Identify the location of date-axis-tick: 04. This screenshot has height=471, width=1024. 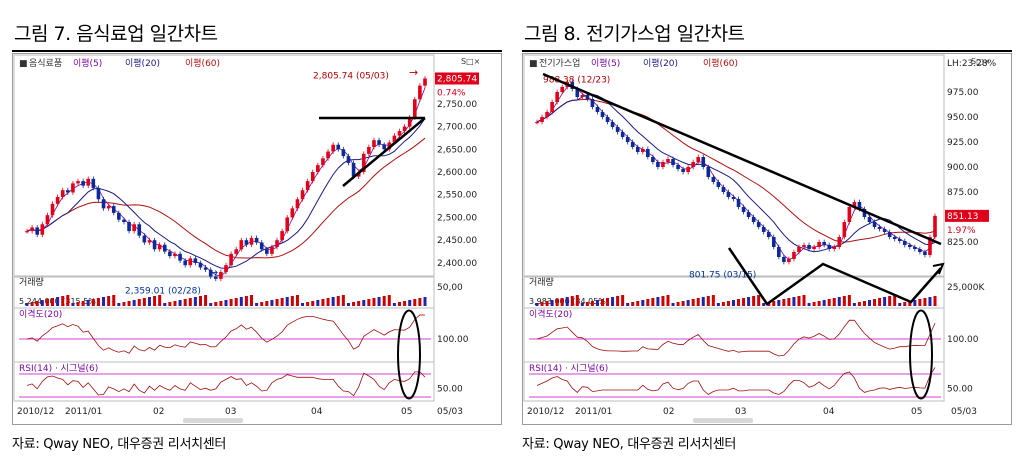
(829, 412).